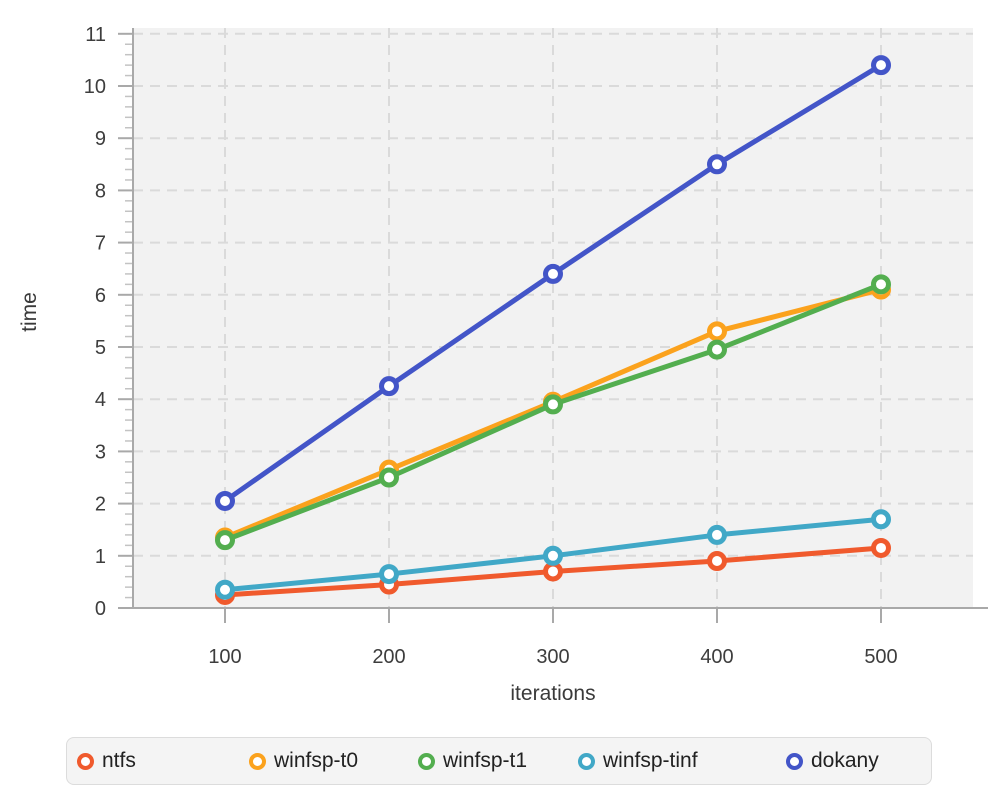  Describe the element at coordinates (100, 609) in the screenshot. I see `y-tick-label: 0` at that location.